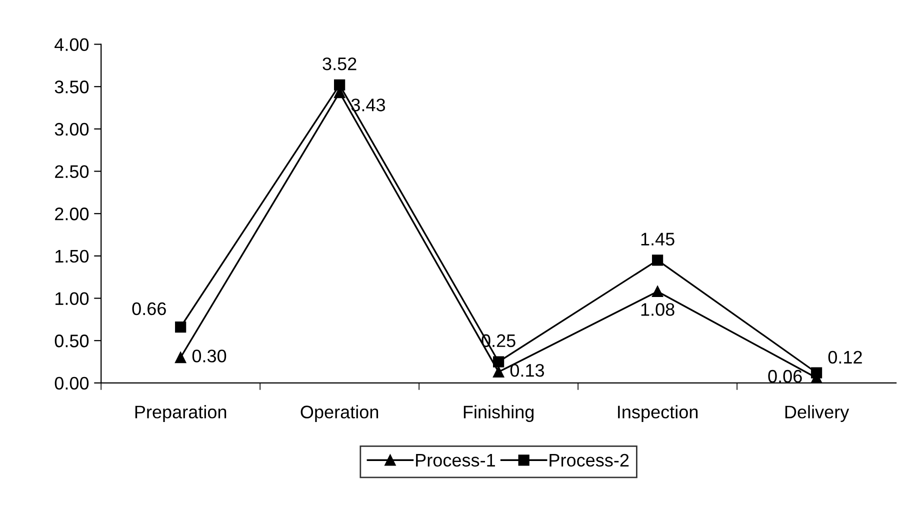 The width and height of the screenshot is (919, 521). What do you see at coordinates (339, 413) in the screenshot?
I see `x-tick-label: Operation` at bounding box center [339, 413].